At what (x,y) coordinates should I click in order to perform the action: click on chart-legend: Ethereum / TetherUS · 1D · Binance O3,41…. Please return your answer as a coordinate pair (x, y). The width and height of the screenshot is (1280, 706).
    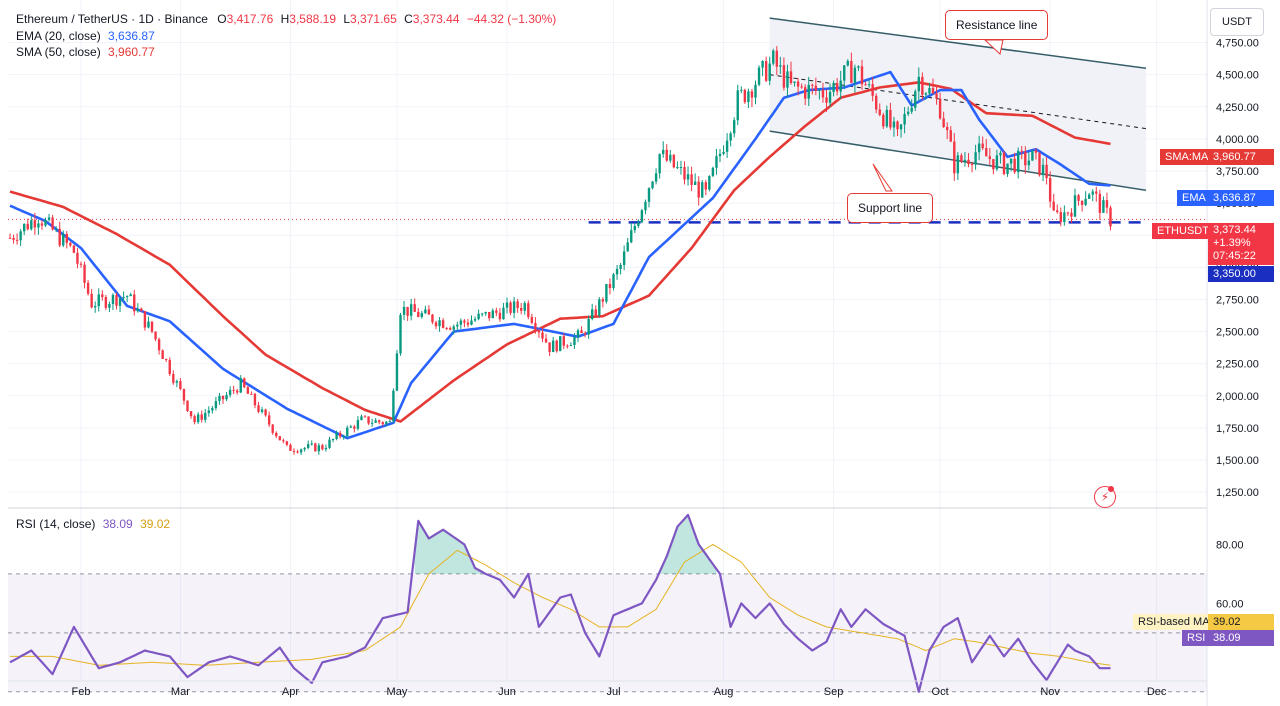
    Looking at the image, I should click on (286, 19).